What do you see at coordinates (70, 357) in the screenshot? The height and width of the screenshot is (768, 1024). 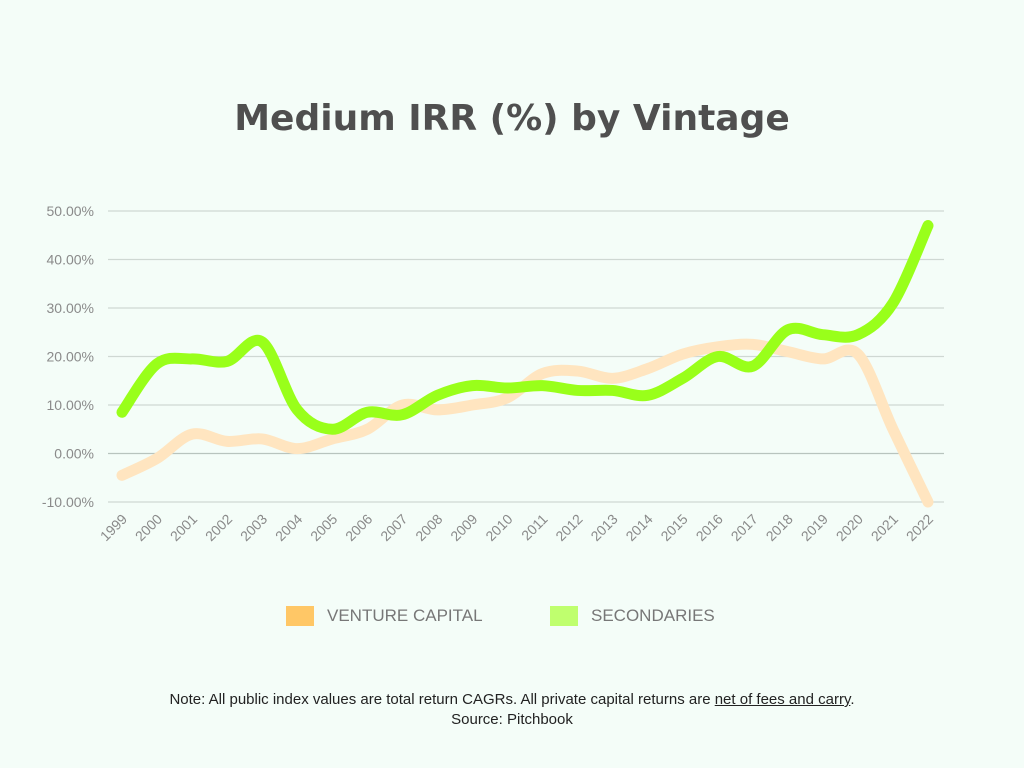 I see `y-tick-label: 20.00%` at bounding box center [70, 357].